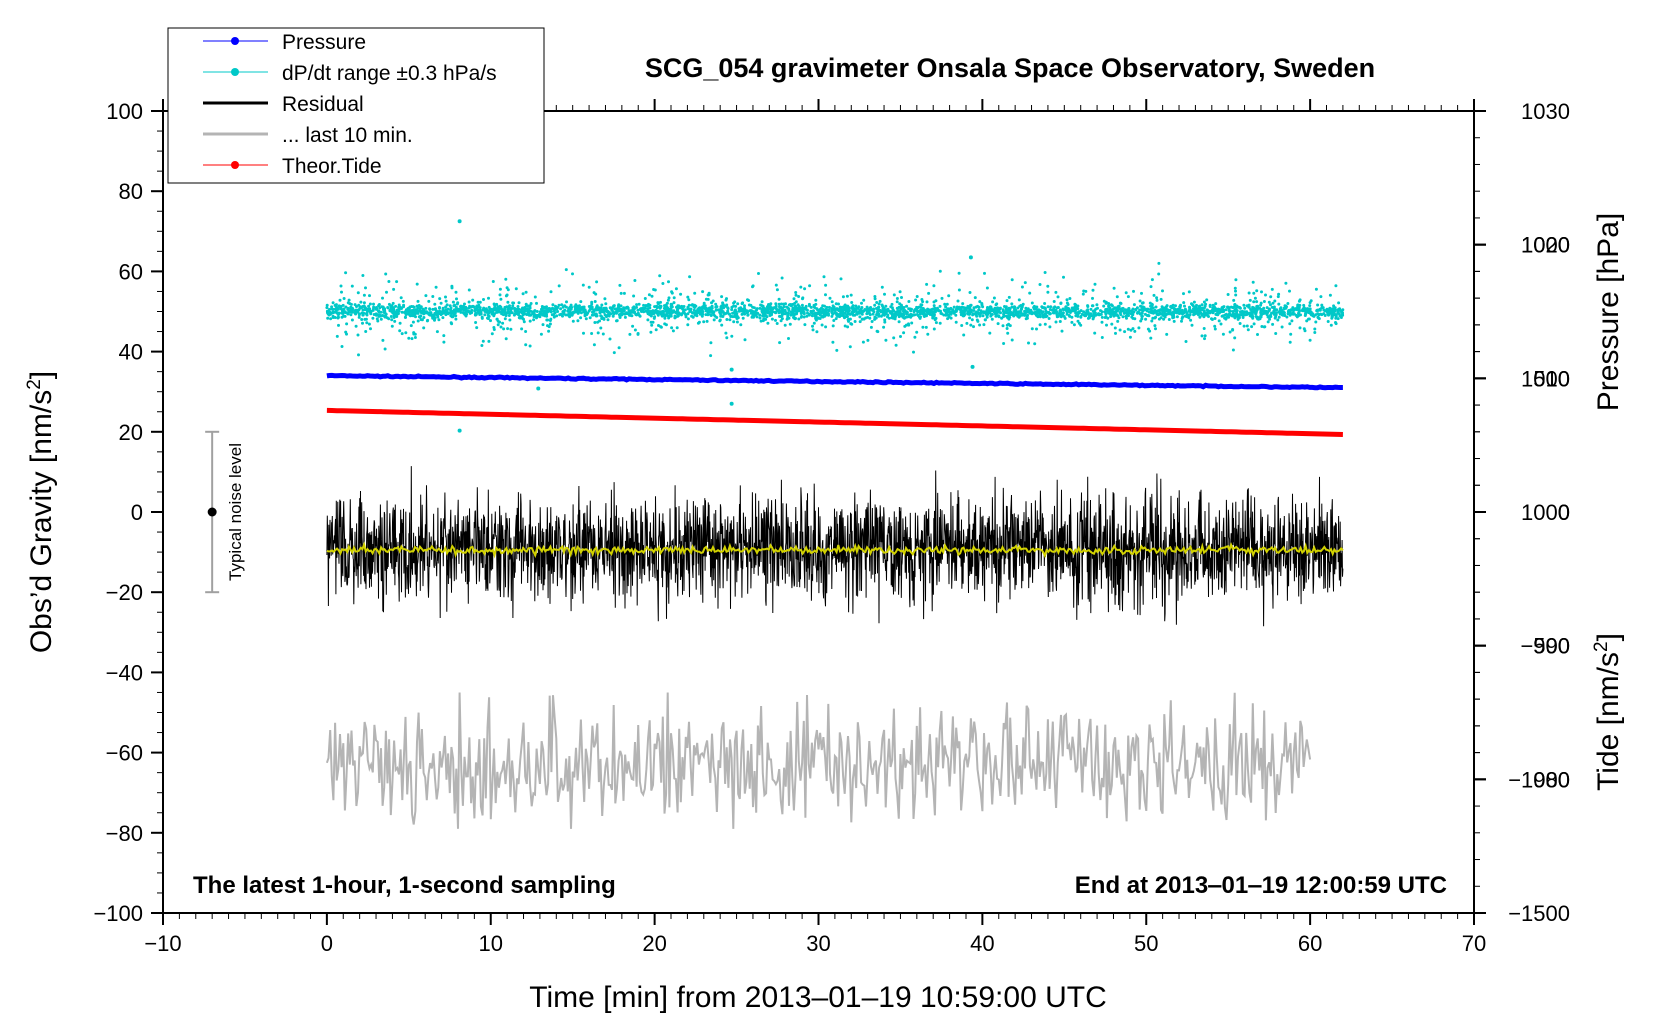 This screenshot has width=1660, height=1020. I want to click on y-axis-label-gravity: Obs’d Gravity [nm/s2], so click(41, 512).